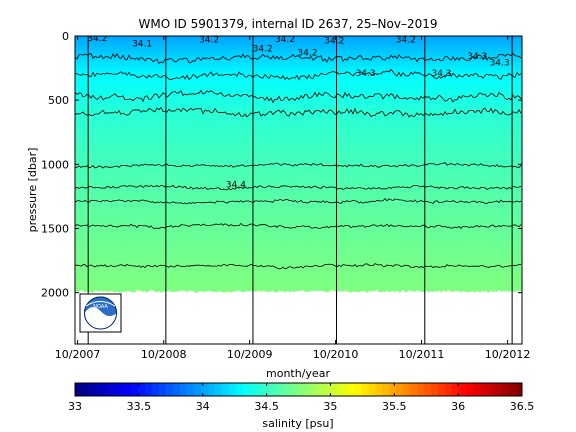 This screenshot has width=576, height=432. I want to click on colorbar-frame, so click(298, 389).